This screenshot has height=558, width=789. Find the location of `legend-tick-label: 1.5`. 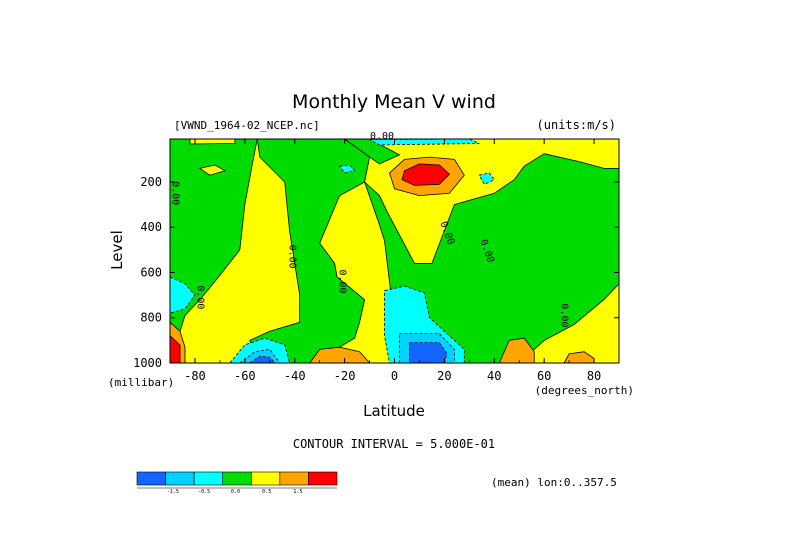

legend-tick-label: 1.5 is located at coordinates (297, 492).